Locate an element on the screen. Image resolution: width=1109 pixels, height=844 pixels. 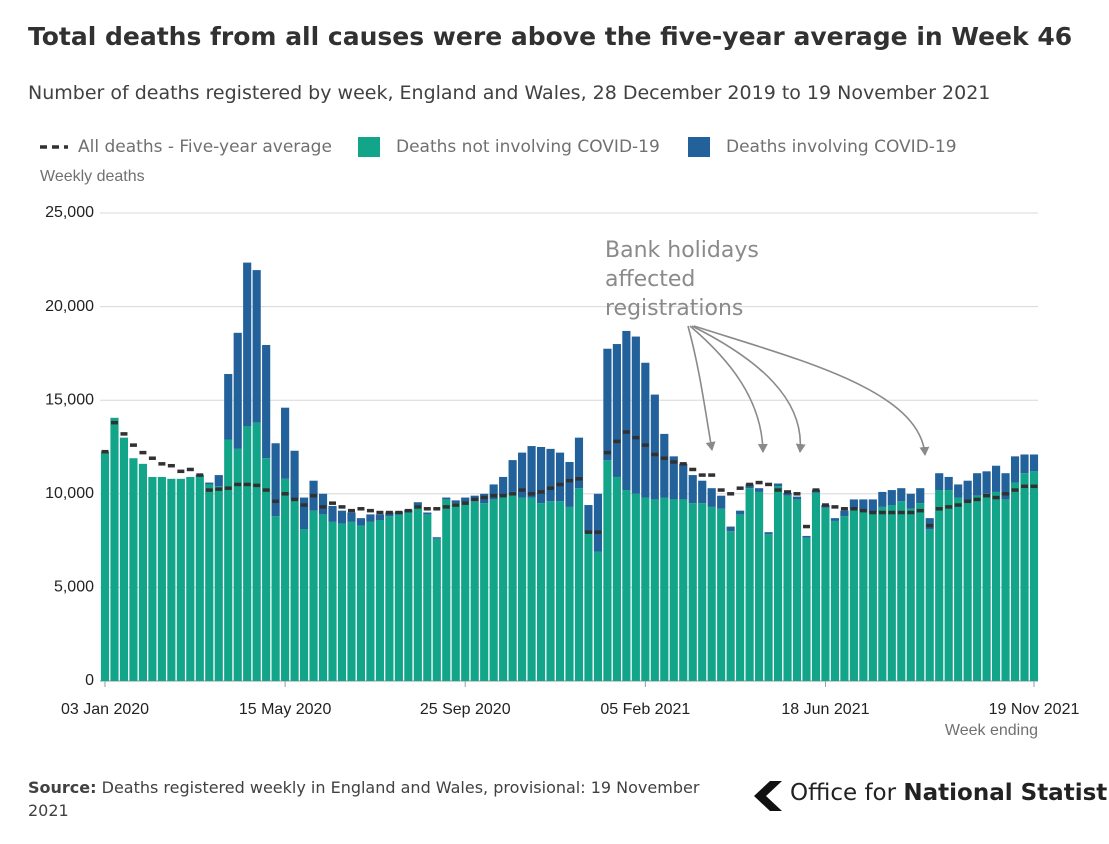
y-tick-label: 15,000 is located at coordinates (69, 399).